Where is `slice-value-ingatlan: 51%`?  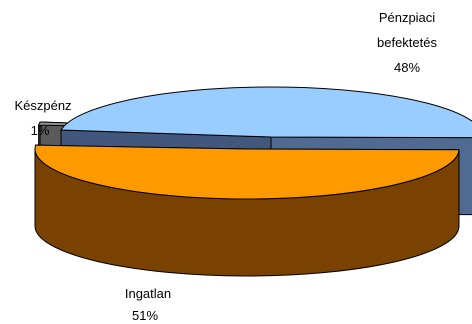 slice-value-ingatlan: 51% is located at coordinates (145, 315).